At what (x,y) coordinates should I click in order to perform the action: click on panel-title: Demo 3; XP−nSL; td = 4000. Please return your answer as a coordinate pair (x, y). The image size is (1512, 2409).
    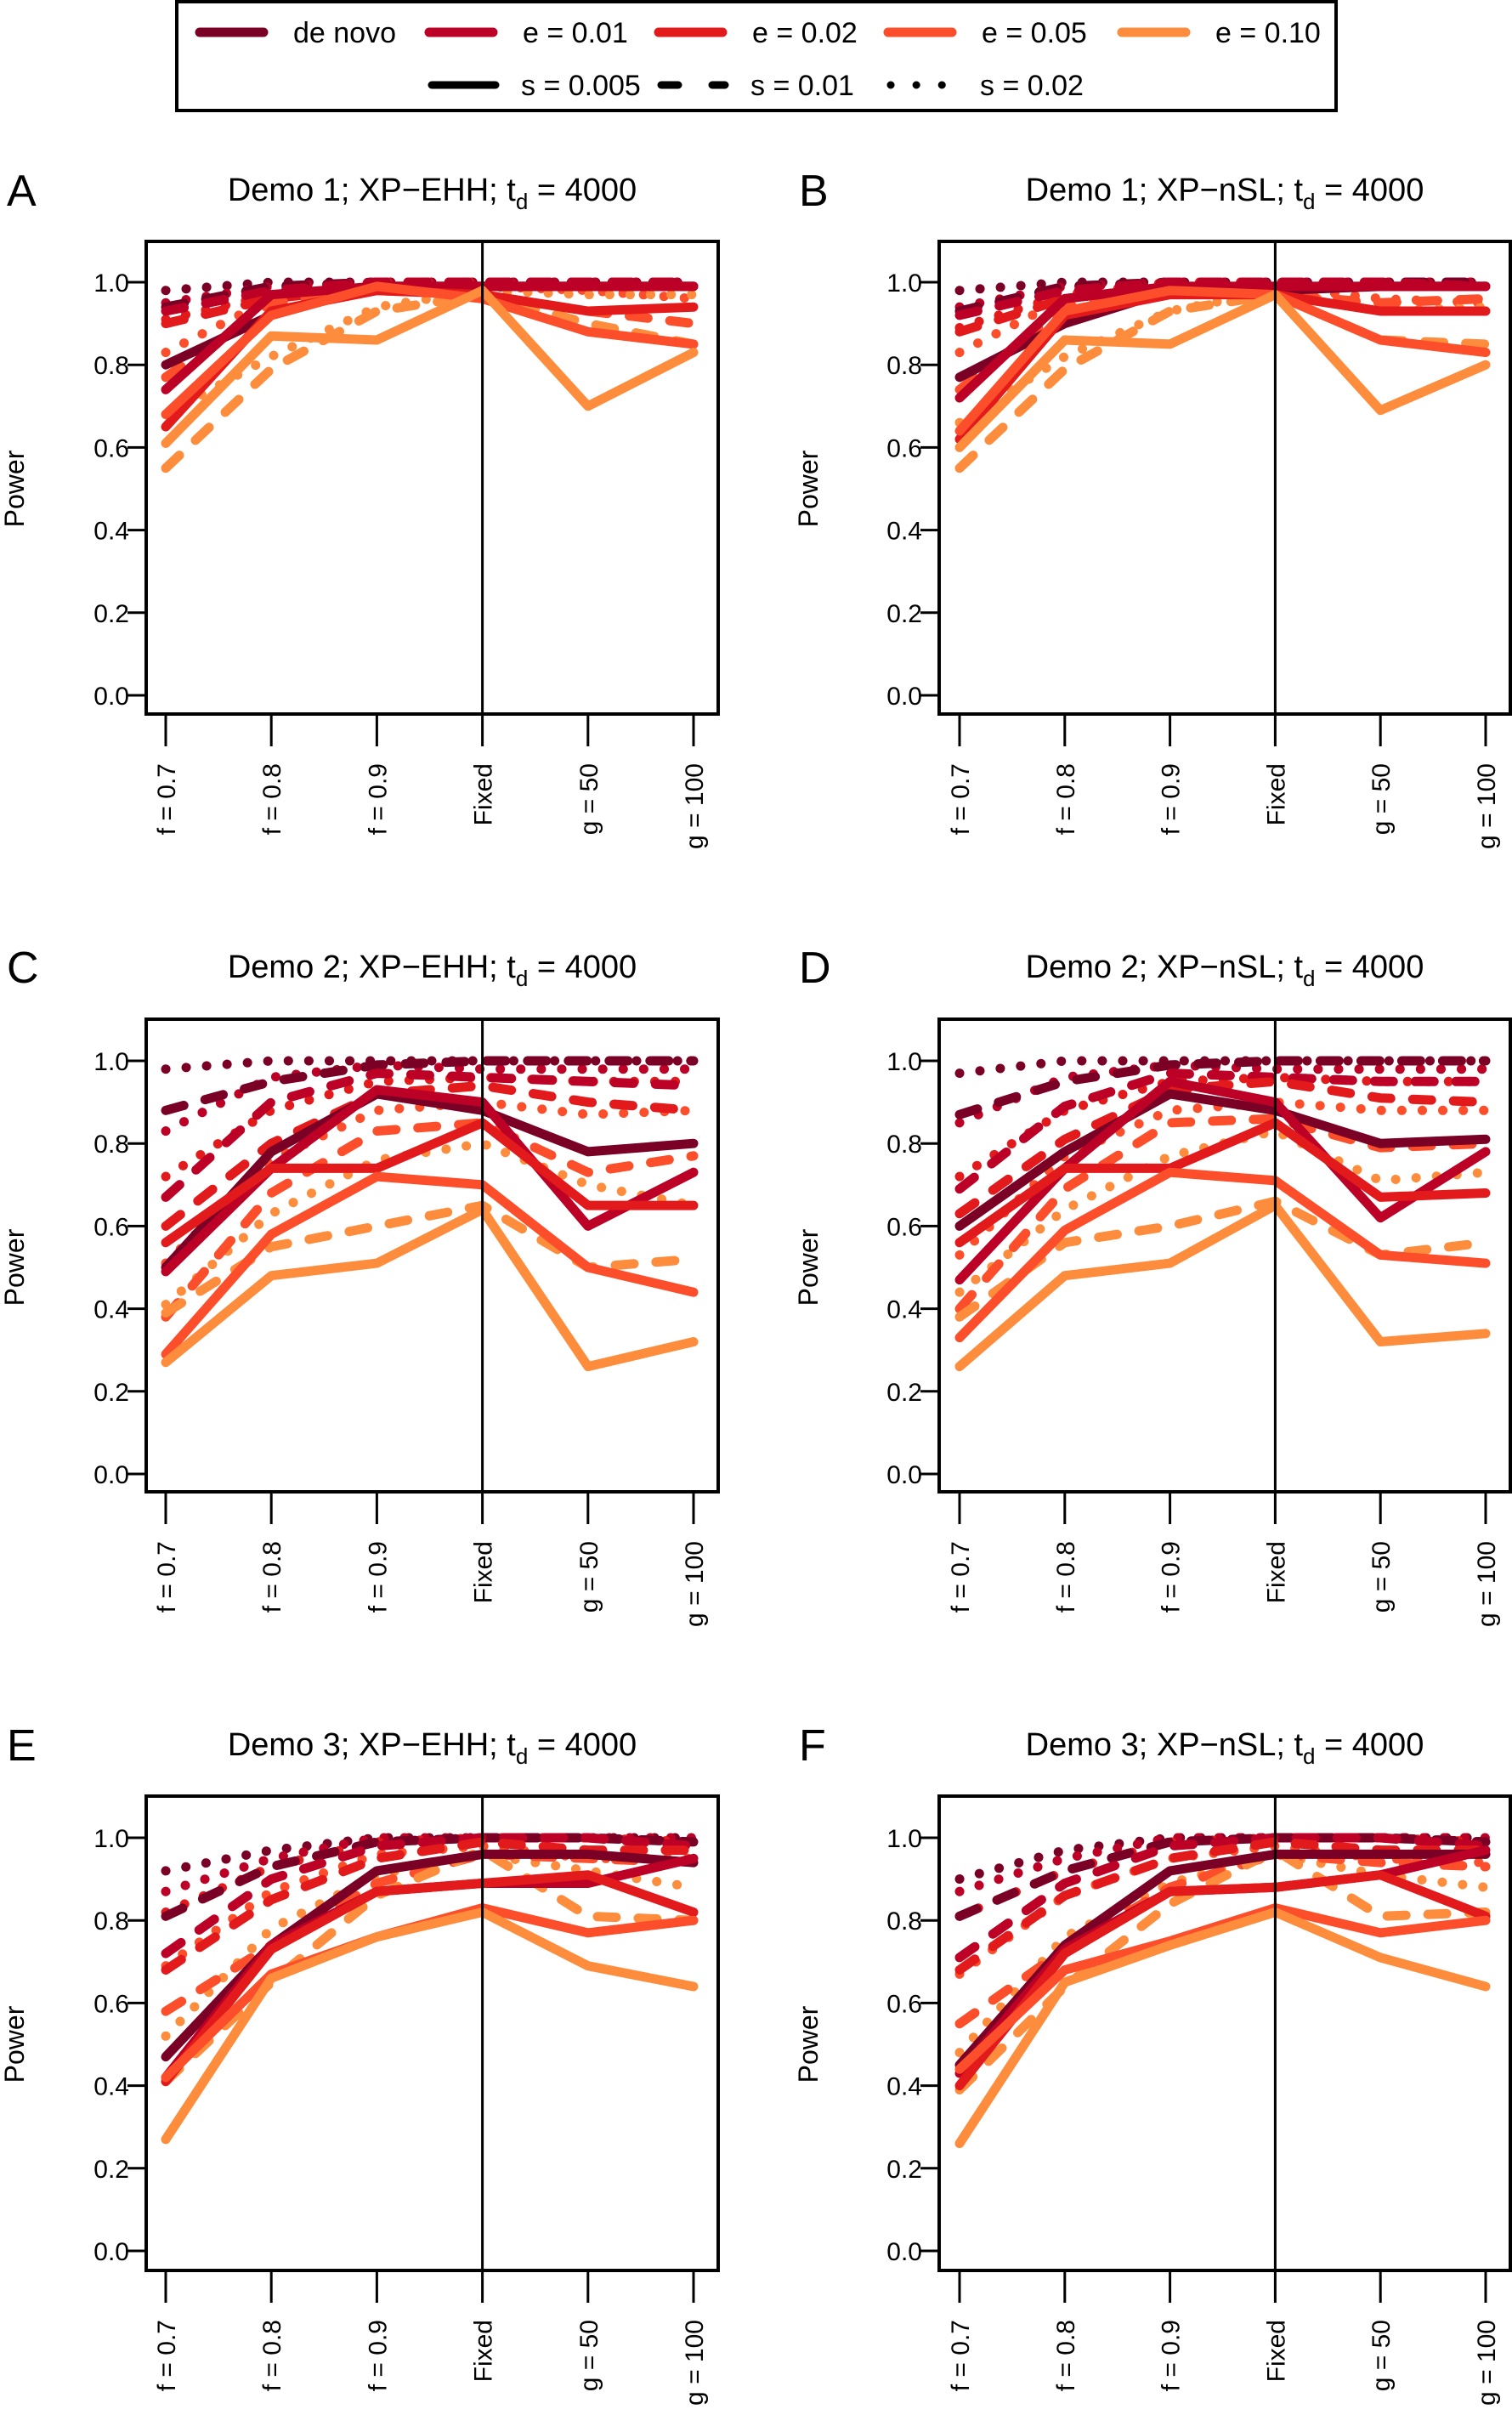
    Looking at the image, I should click on (1225, 1748).